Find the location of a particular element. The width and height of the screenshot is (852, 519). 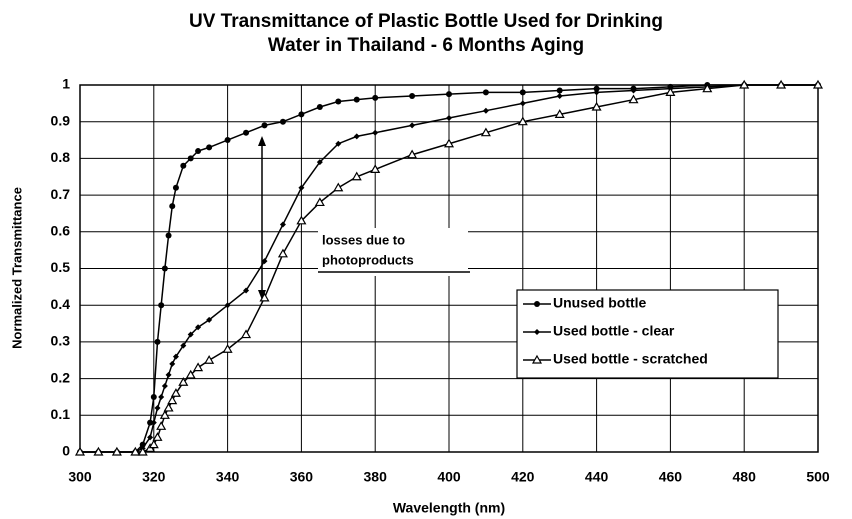

x-tick-label: 360 is located at coordinates (302, 477).